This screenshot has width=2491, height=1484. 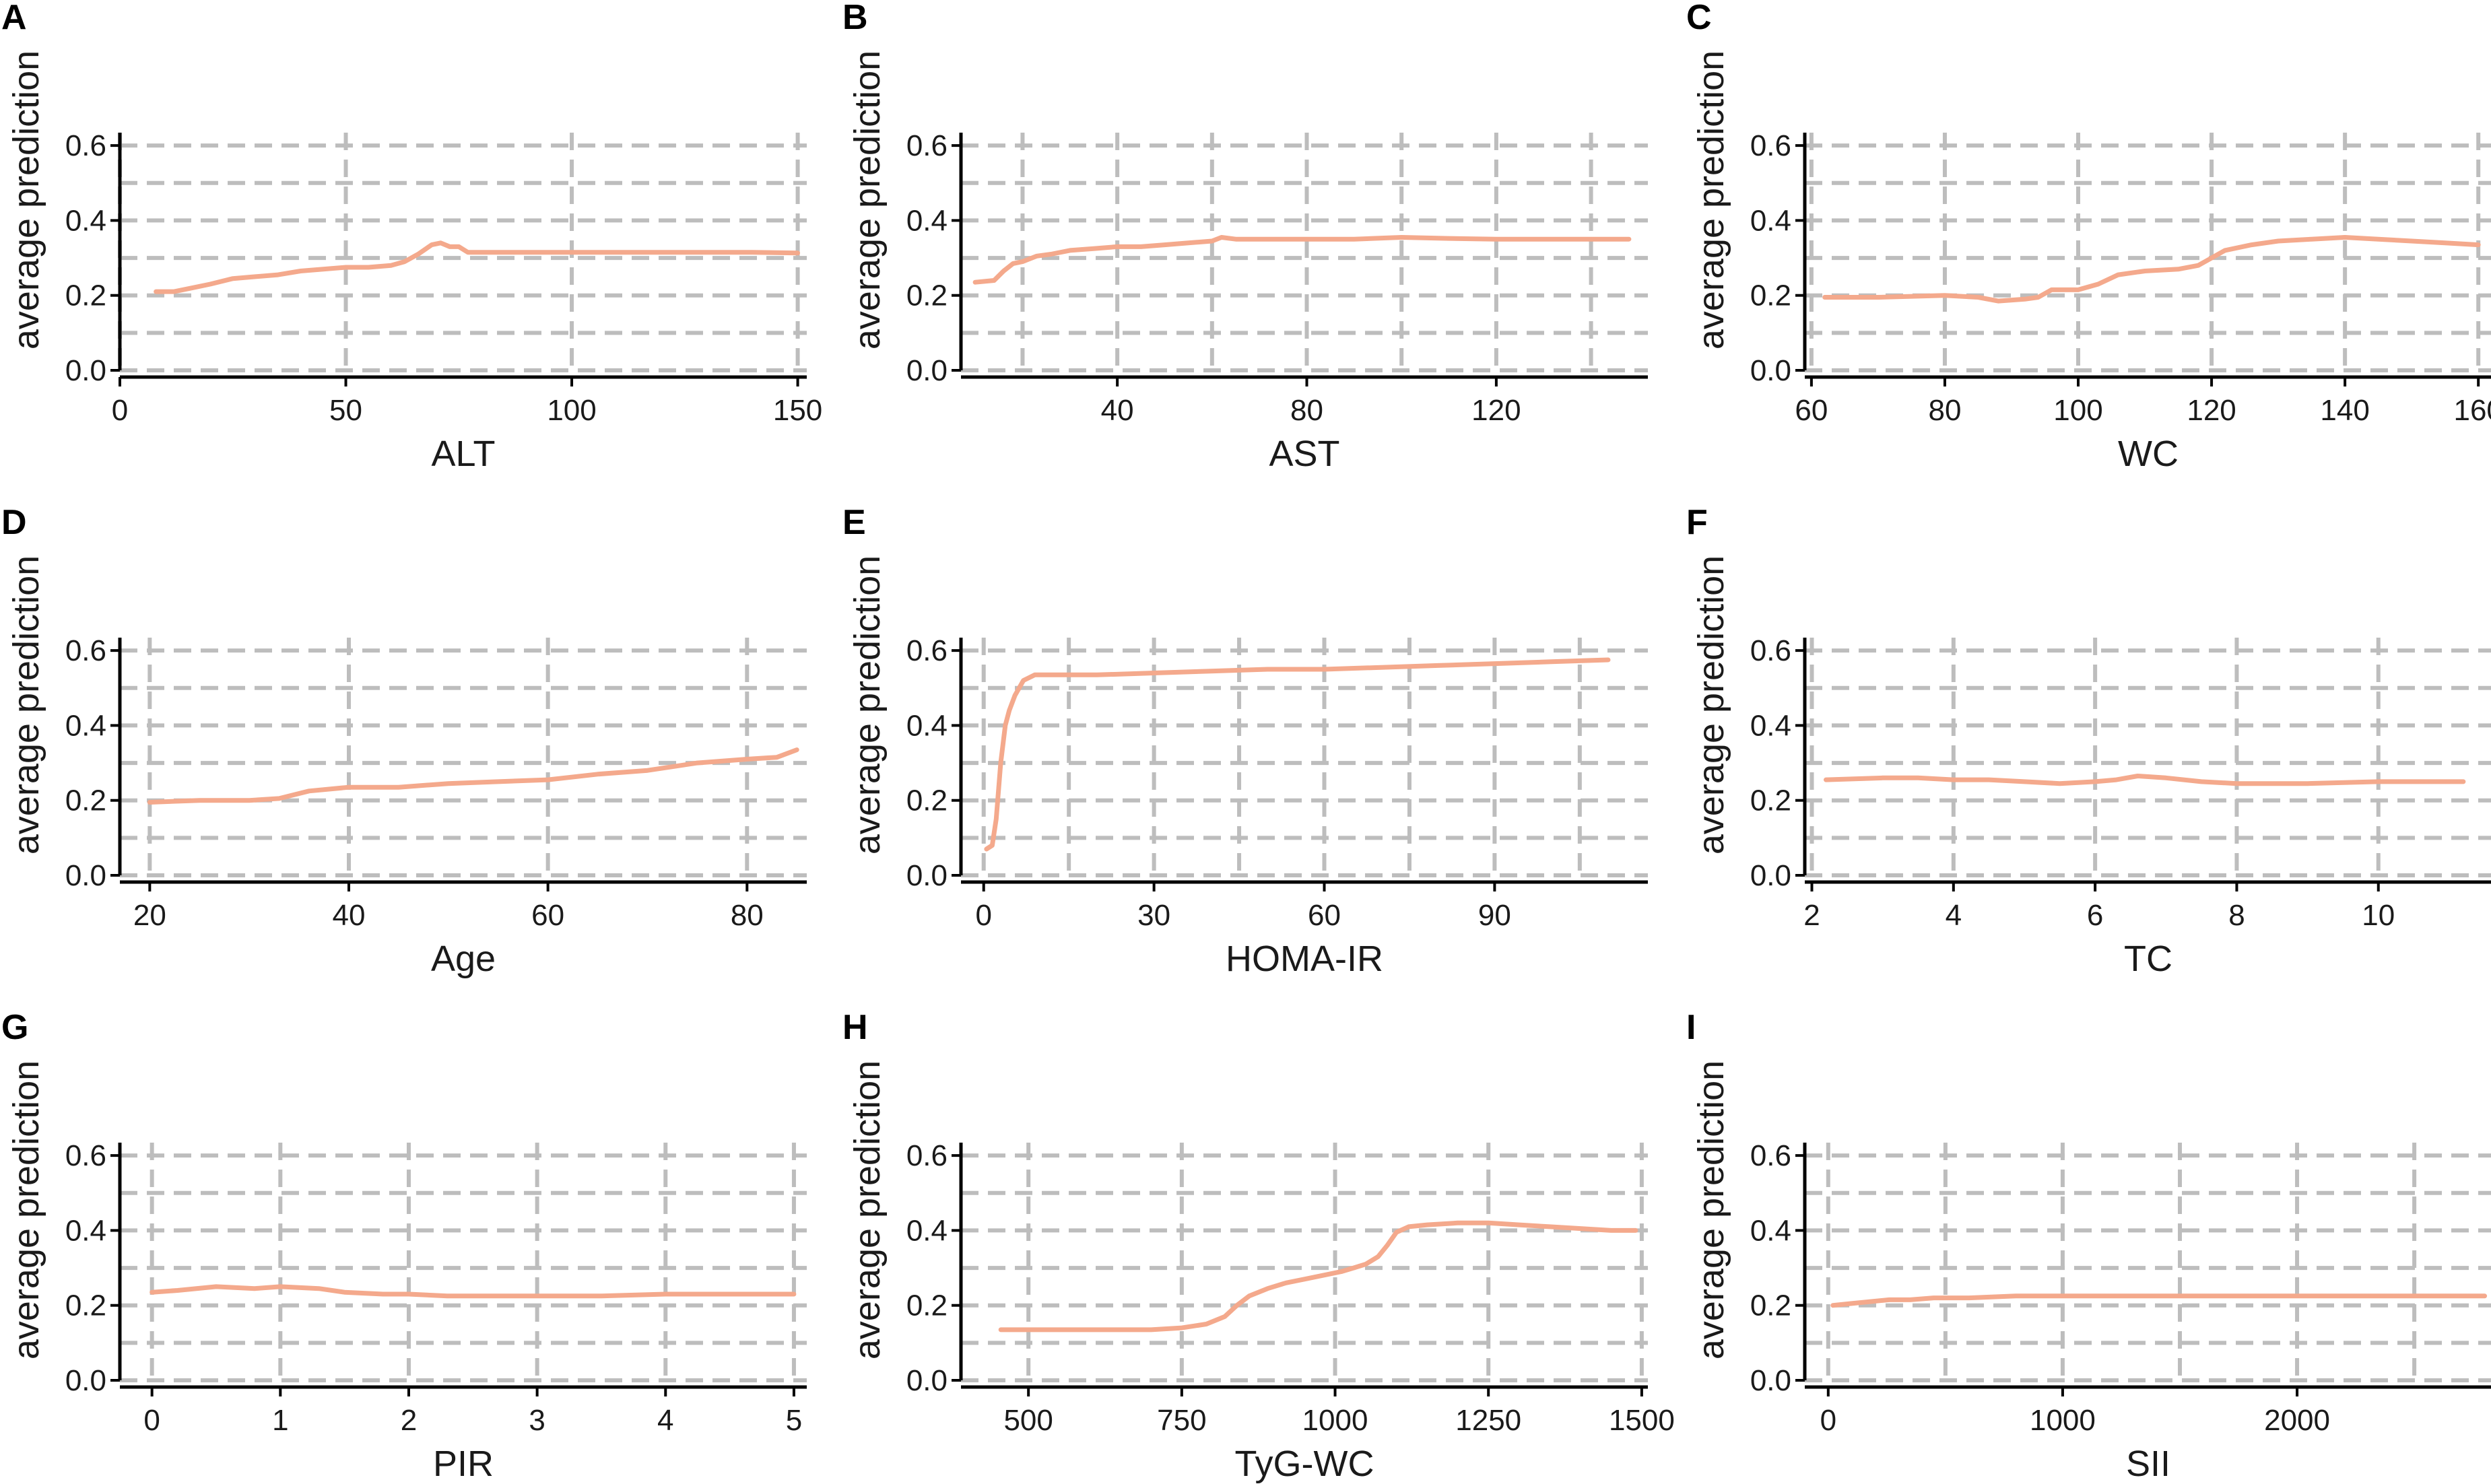 I want to click on series-line-h, so click(x=1318, y=1276).